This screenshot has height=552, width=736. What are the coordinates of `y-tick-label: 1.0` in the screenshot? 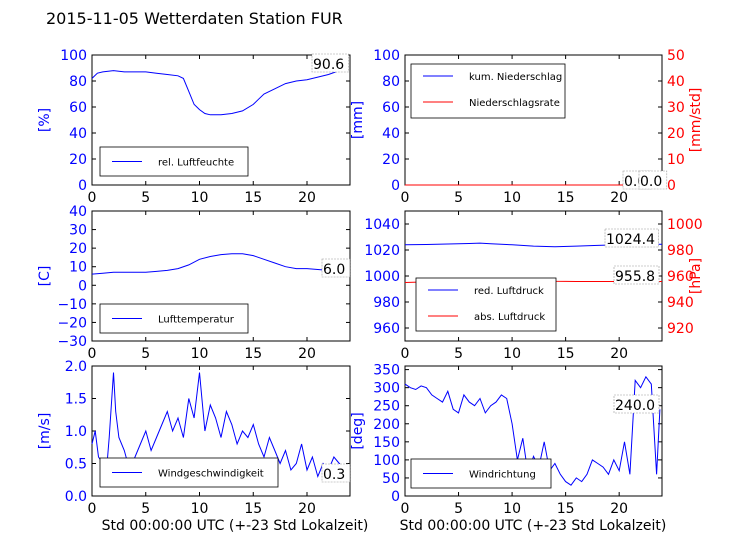 It's located at (76, 432).